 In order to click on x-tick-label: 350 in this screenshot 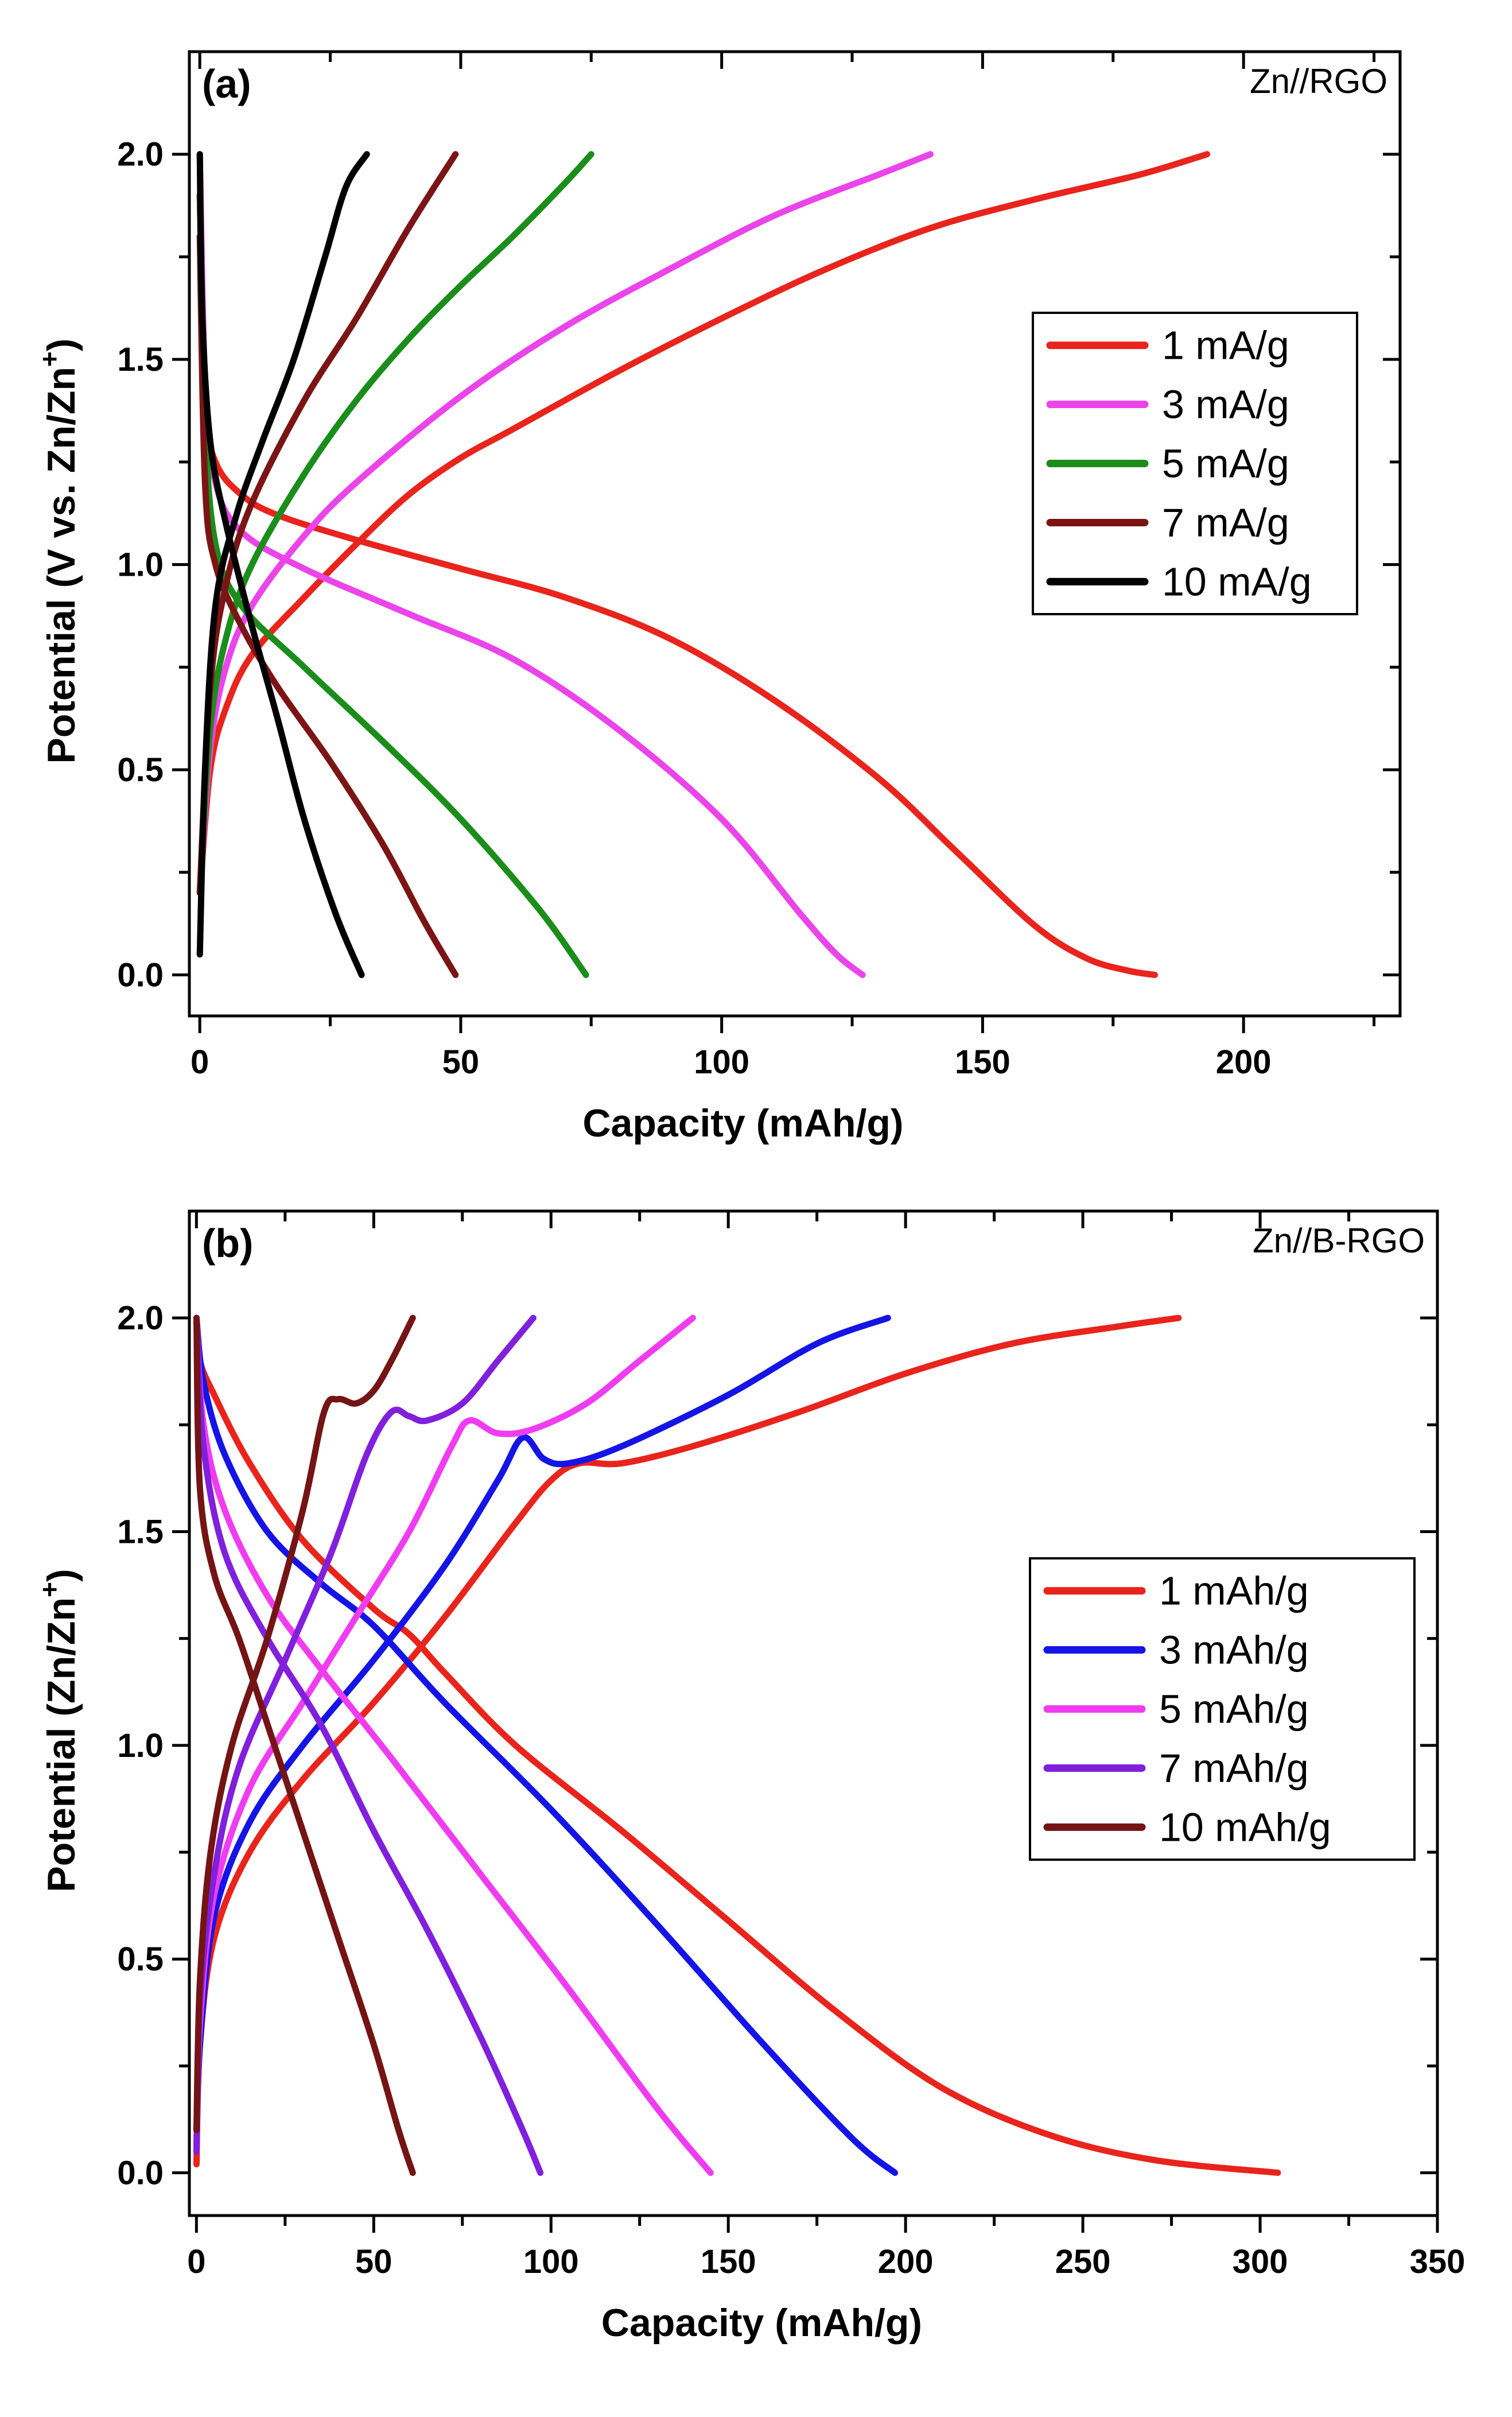, I will do `click(1438, 2261)`.